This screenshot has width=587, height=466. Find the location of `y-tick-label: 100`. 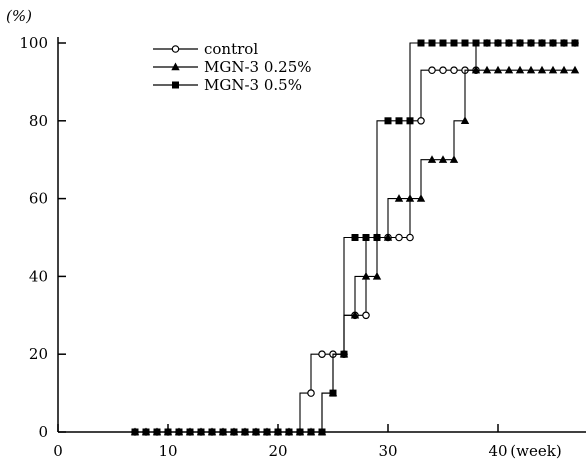

y-tick-label: 100 is located at coordinates (33, 43).